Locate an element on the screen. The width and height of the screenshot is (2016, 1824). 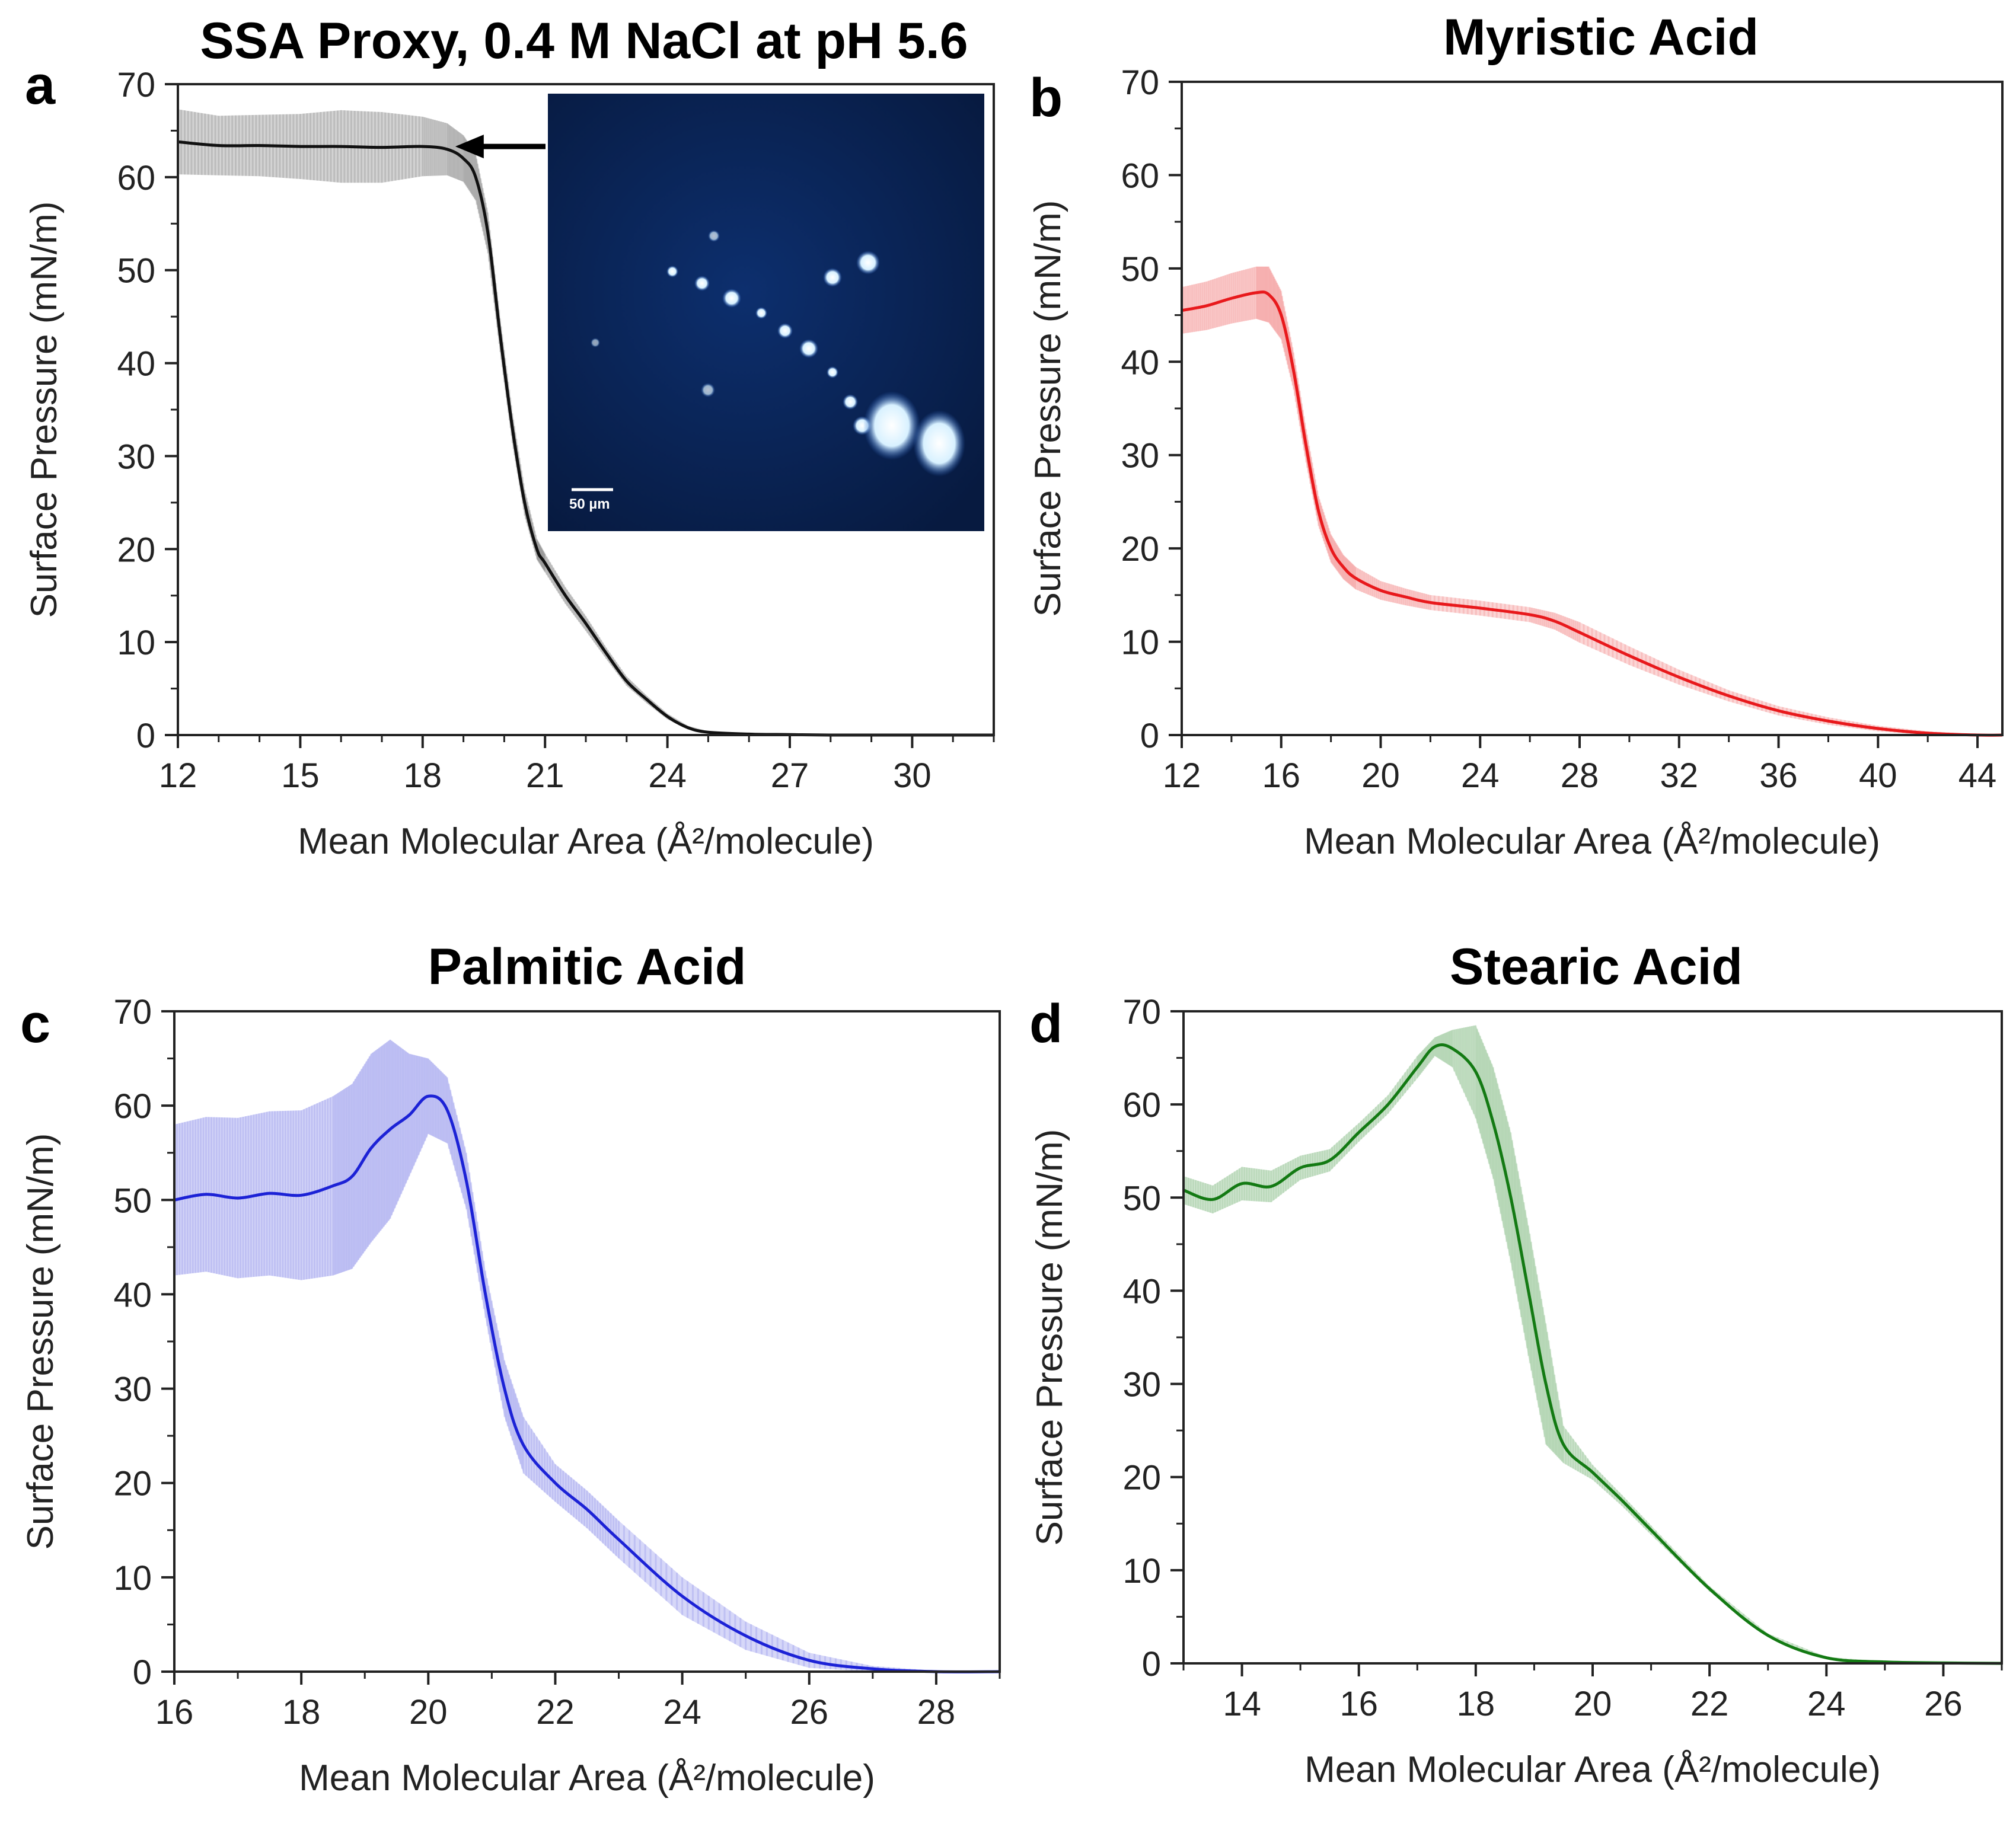
x-tick-label: 30 is located at coordinates (912, 776).